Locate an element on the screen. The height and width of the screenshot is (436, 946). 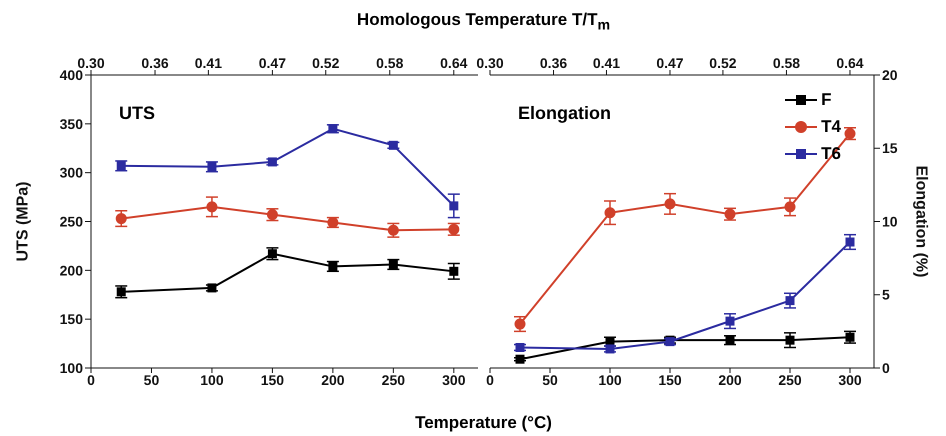
y2-tick-label: 5 is located at coordinates (886, 294).